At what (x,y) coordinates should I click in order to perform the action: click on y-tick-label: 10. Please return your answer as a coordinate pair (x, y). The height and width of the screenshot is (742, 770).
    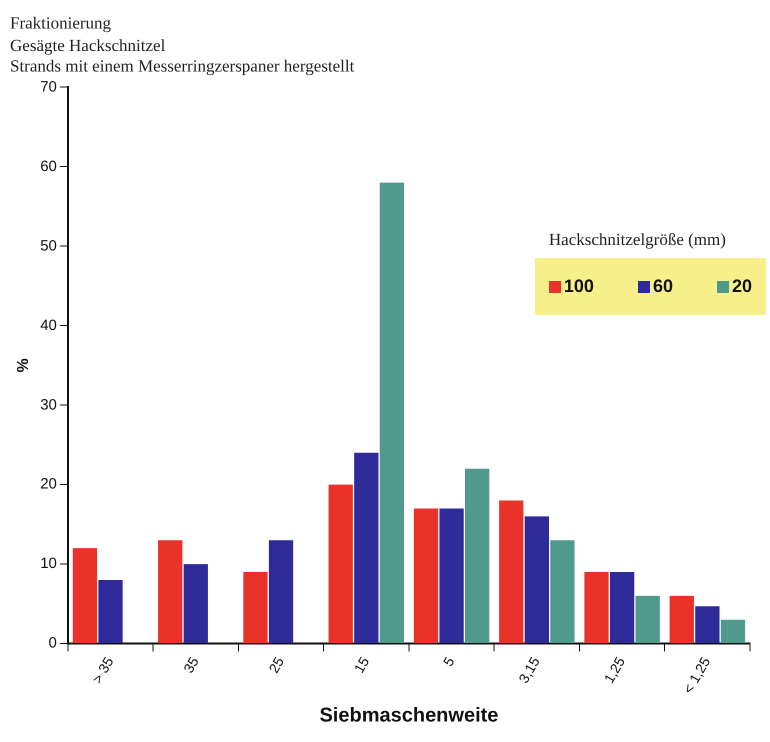
    Looking at the image, I should click on (48, 563).